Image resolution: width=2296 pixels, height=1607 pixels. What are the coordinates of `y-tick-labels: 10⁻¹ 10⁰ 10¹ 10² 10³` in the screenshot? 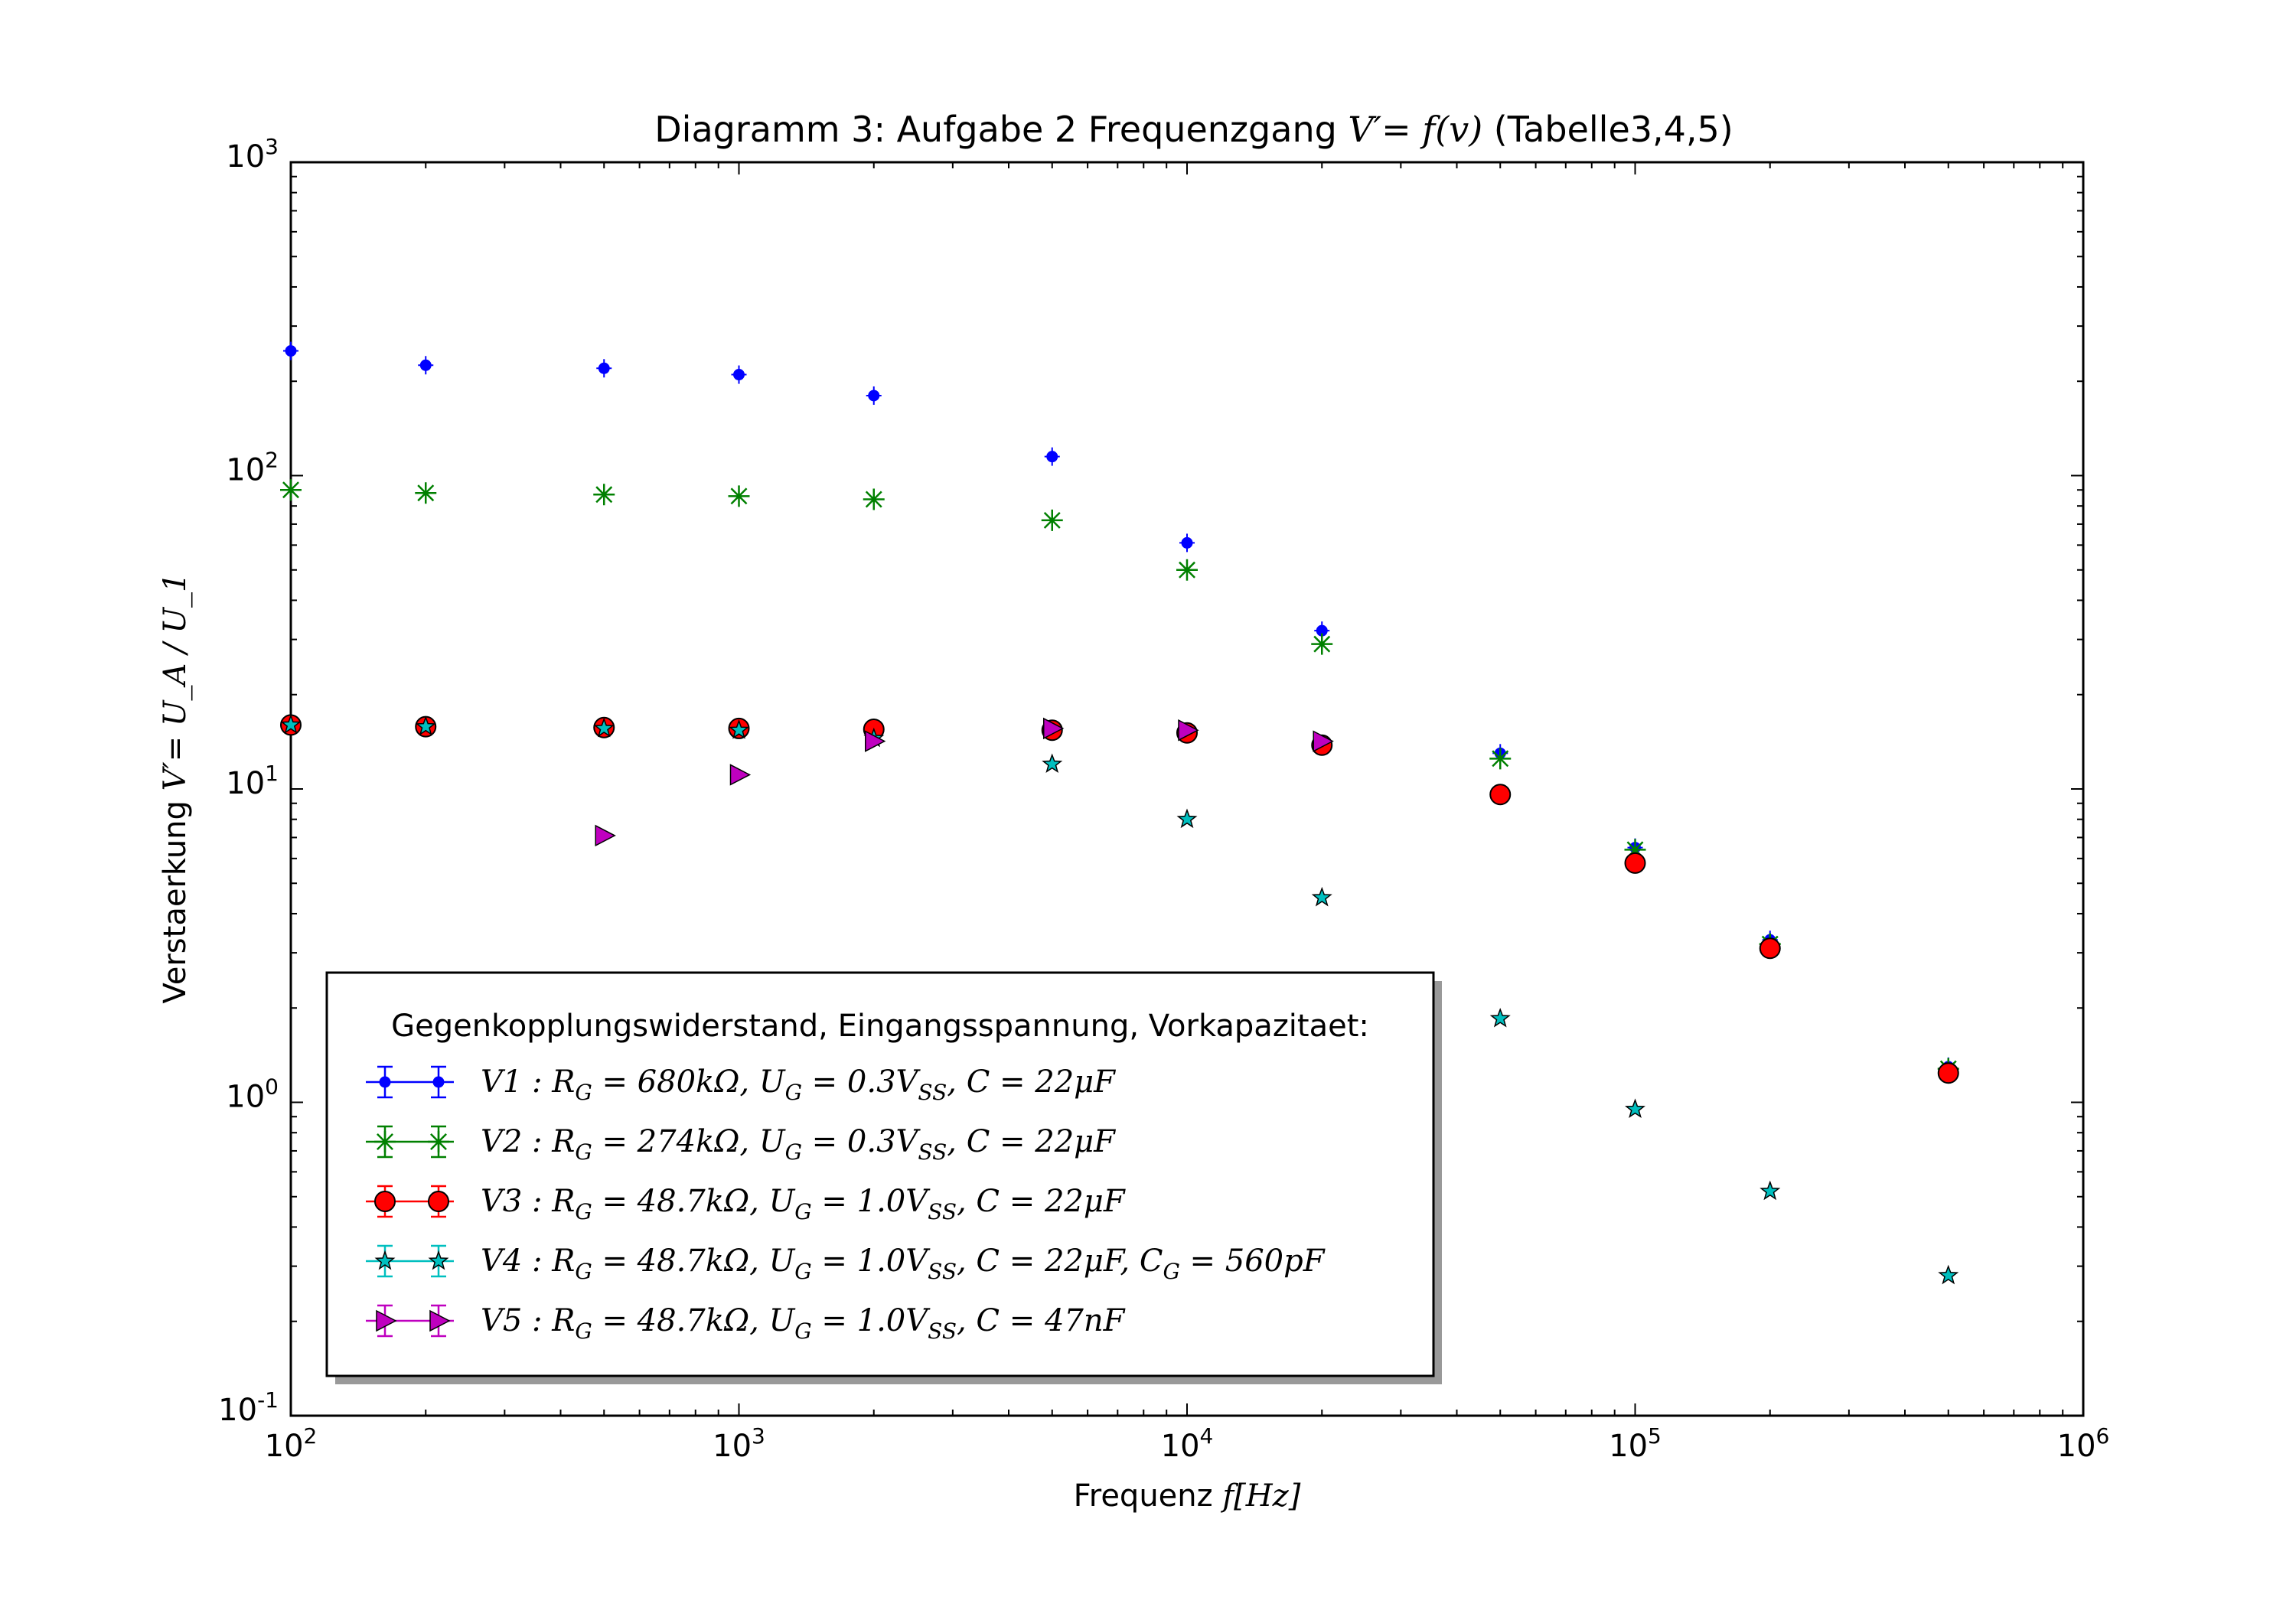 It's located at (248, 781).